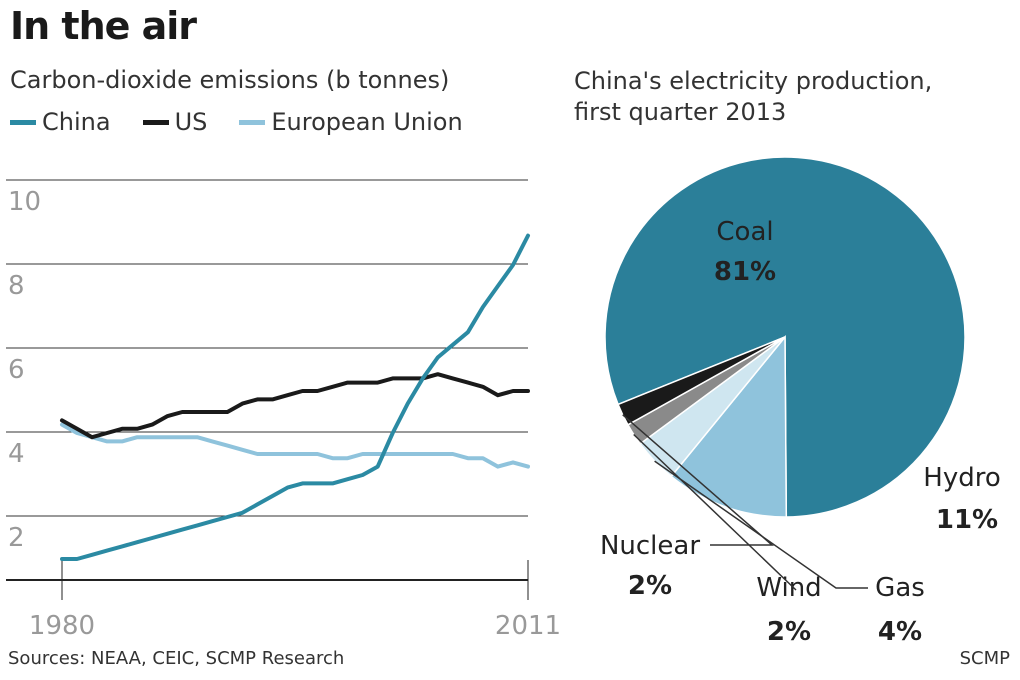  What do you see at coordinates (236, 122) in the screenshot?
I see `legend: China US European Union` at bounding box center [236, 122].